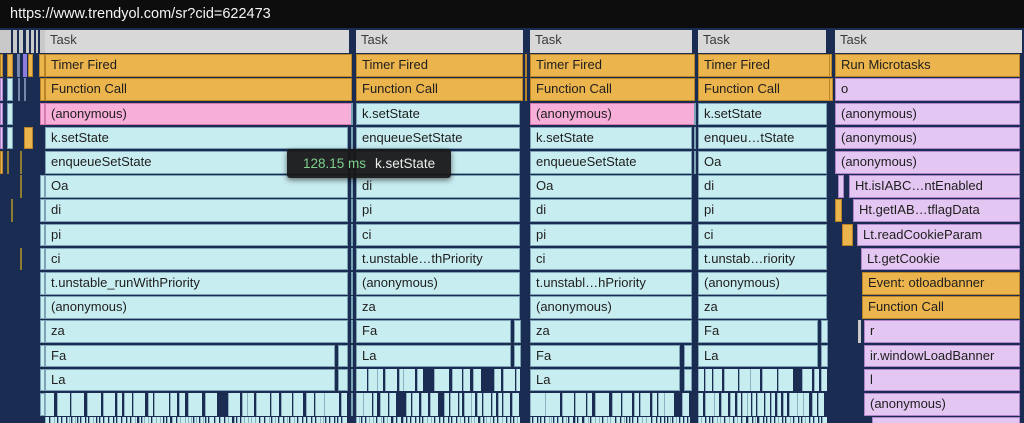 This screenshot has height=423, width=1024. I want to click on flame-bar: l, so click(942, 380).